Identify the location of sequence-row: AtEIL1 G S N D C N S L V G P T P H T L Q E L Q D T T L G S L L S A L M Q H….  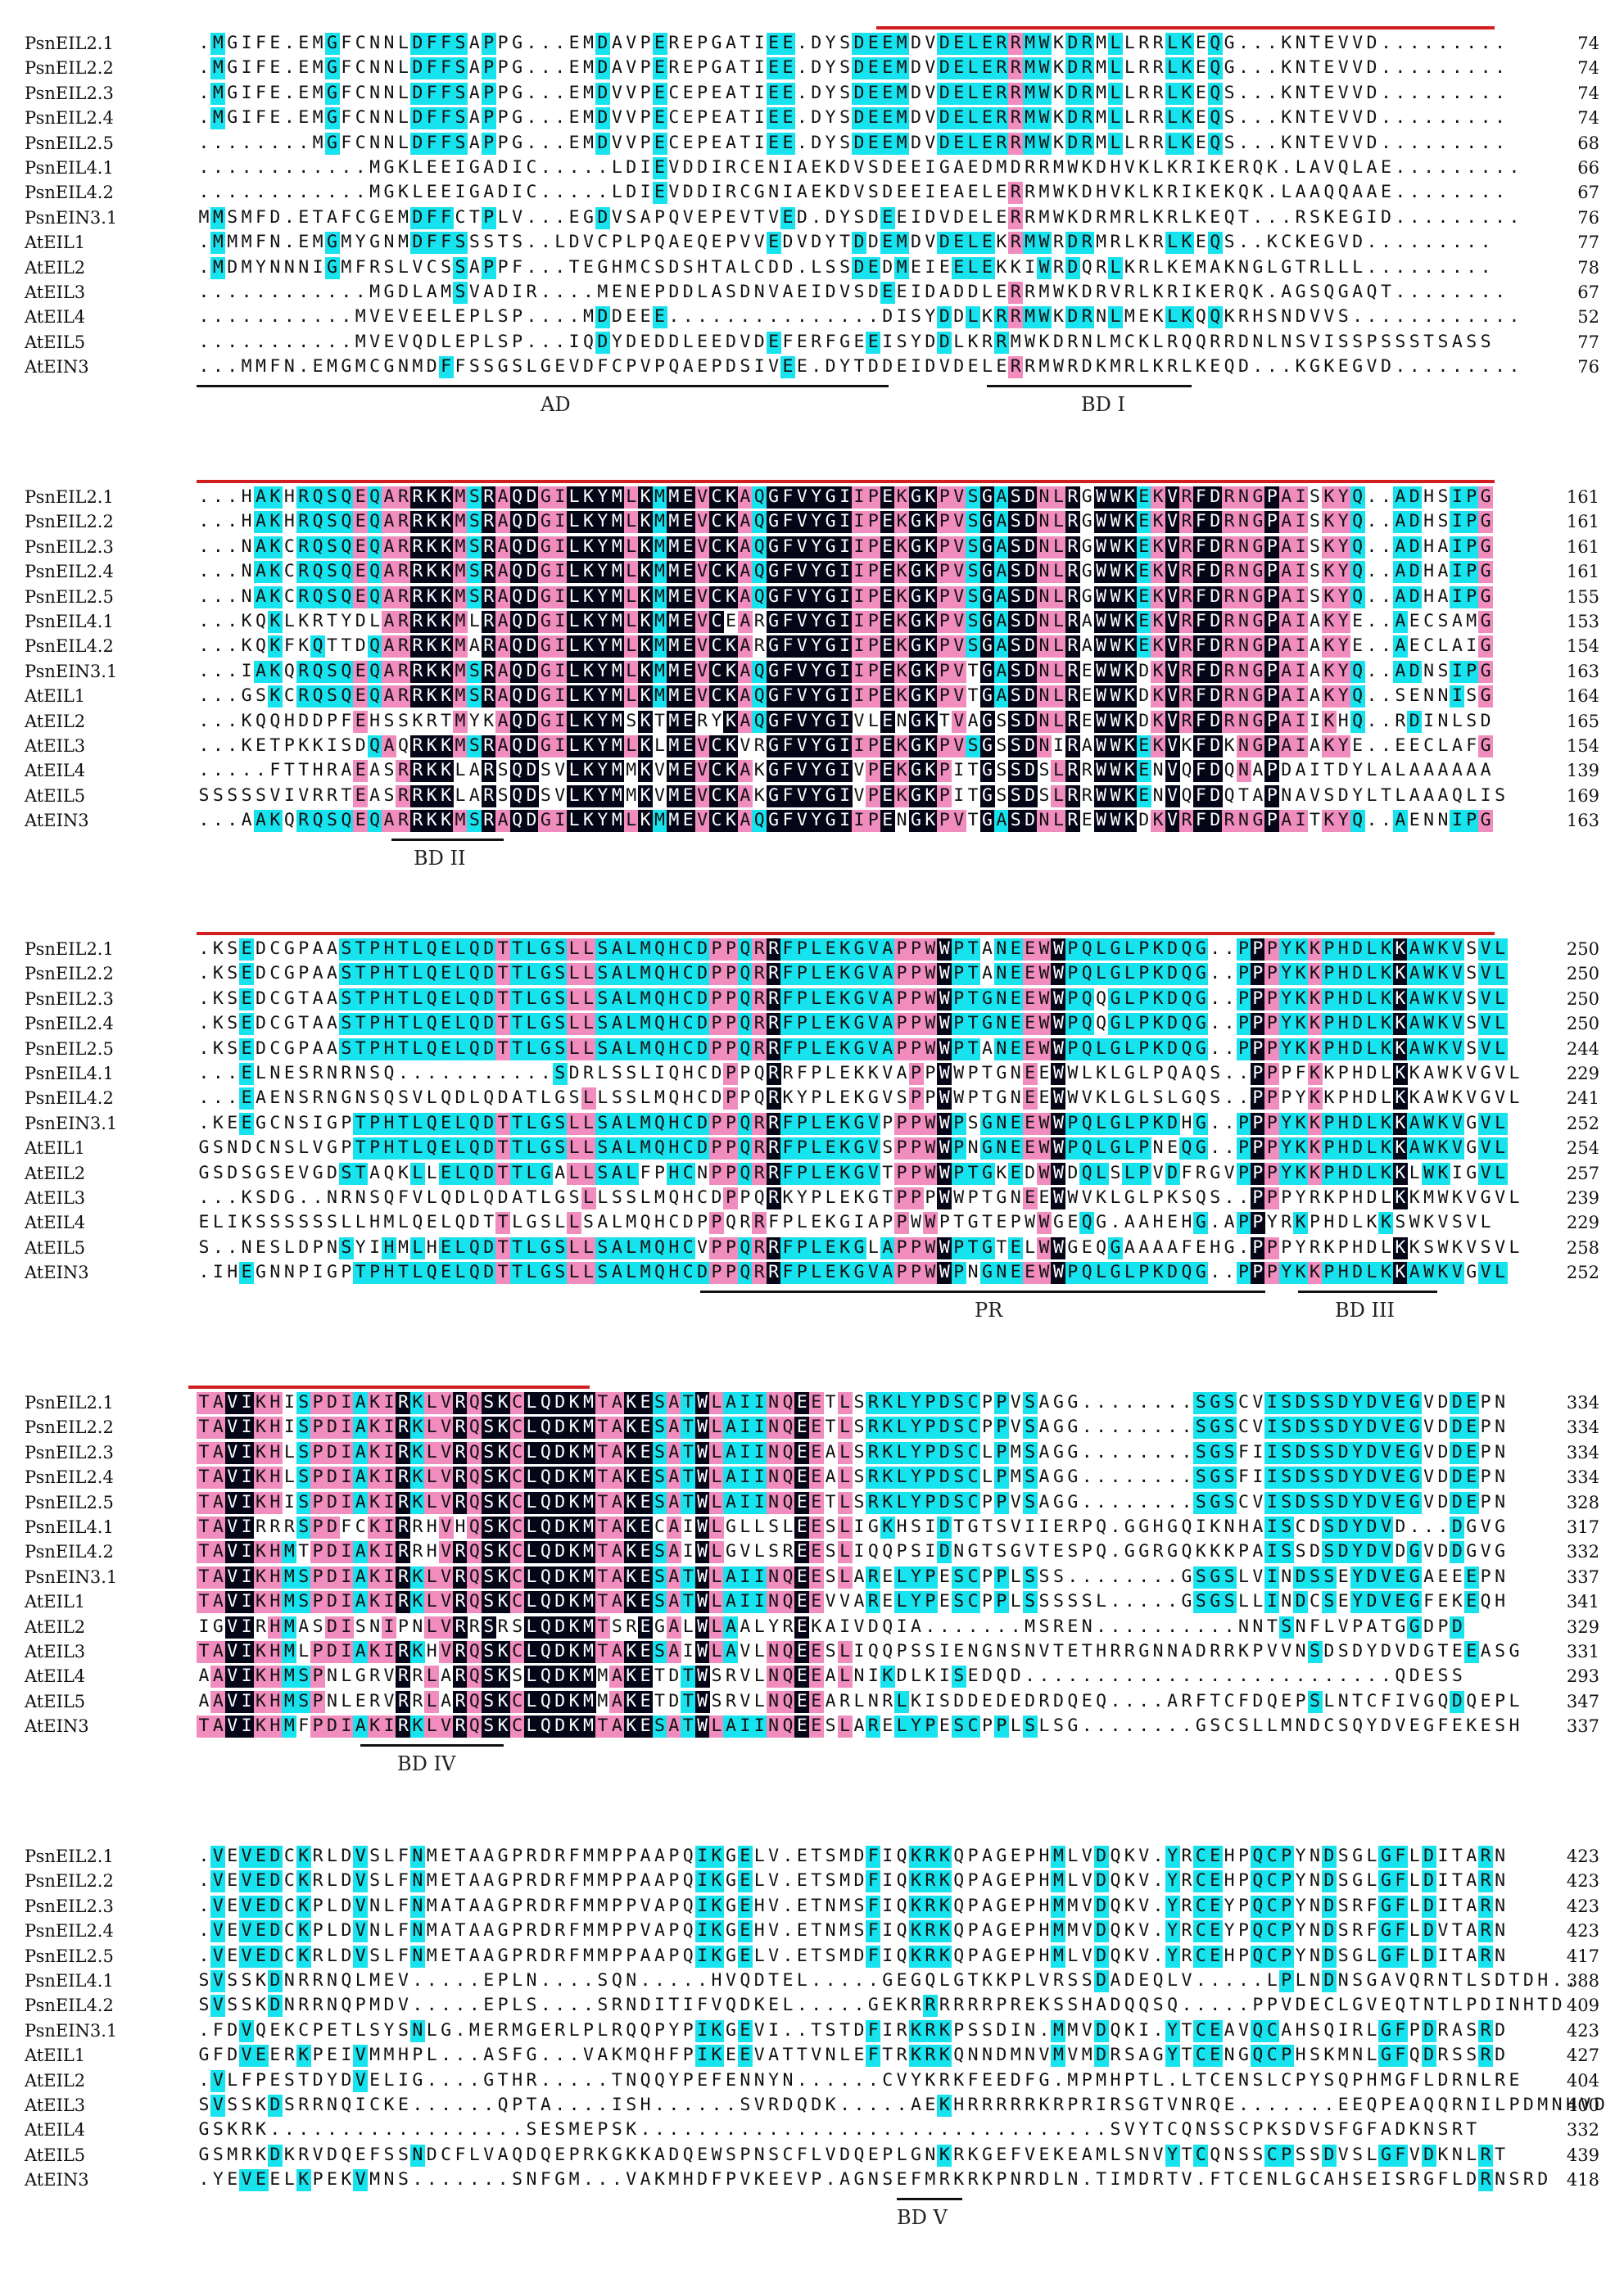
(812, 1148).